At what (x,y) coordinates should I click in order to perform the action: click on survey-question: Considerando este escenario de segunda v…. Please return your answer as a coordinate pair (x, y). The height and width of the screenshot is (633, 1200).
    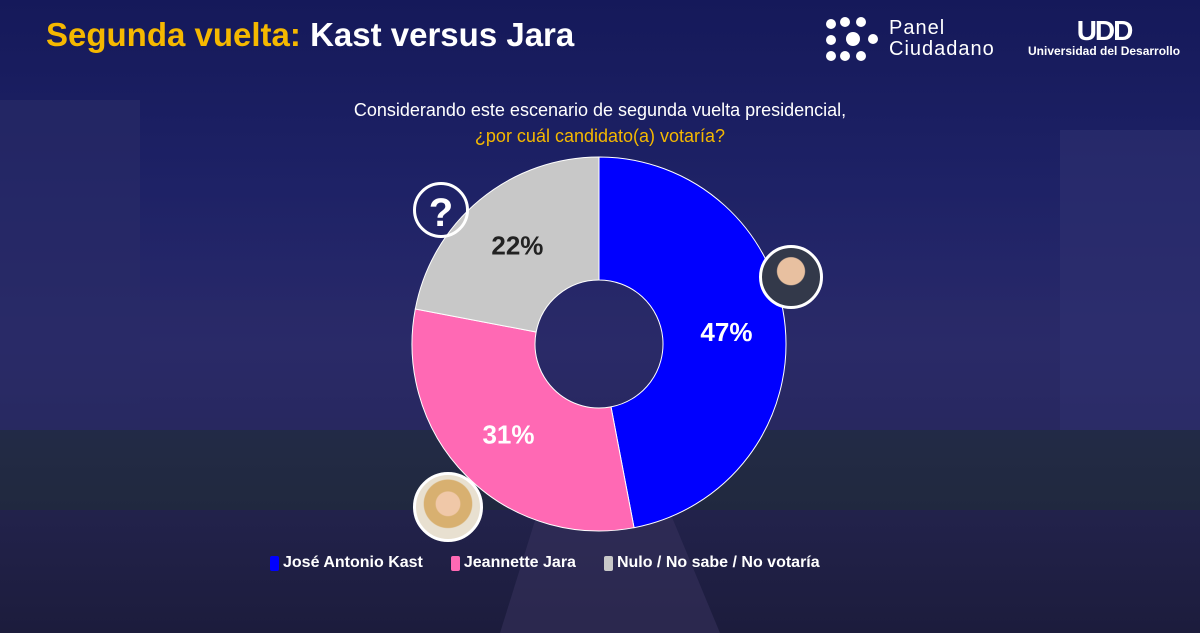
    Looking at the image, I should click on (600, 123).